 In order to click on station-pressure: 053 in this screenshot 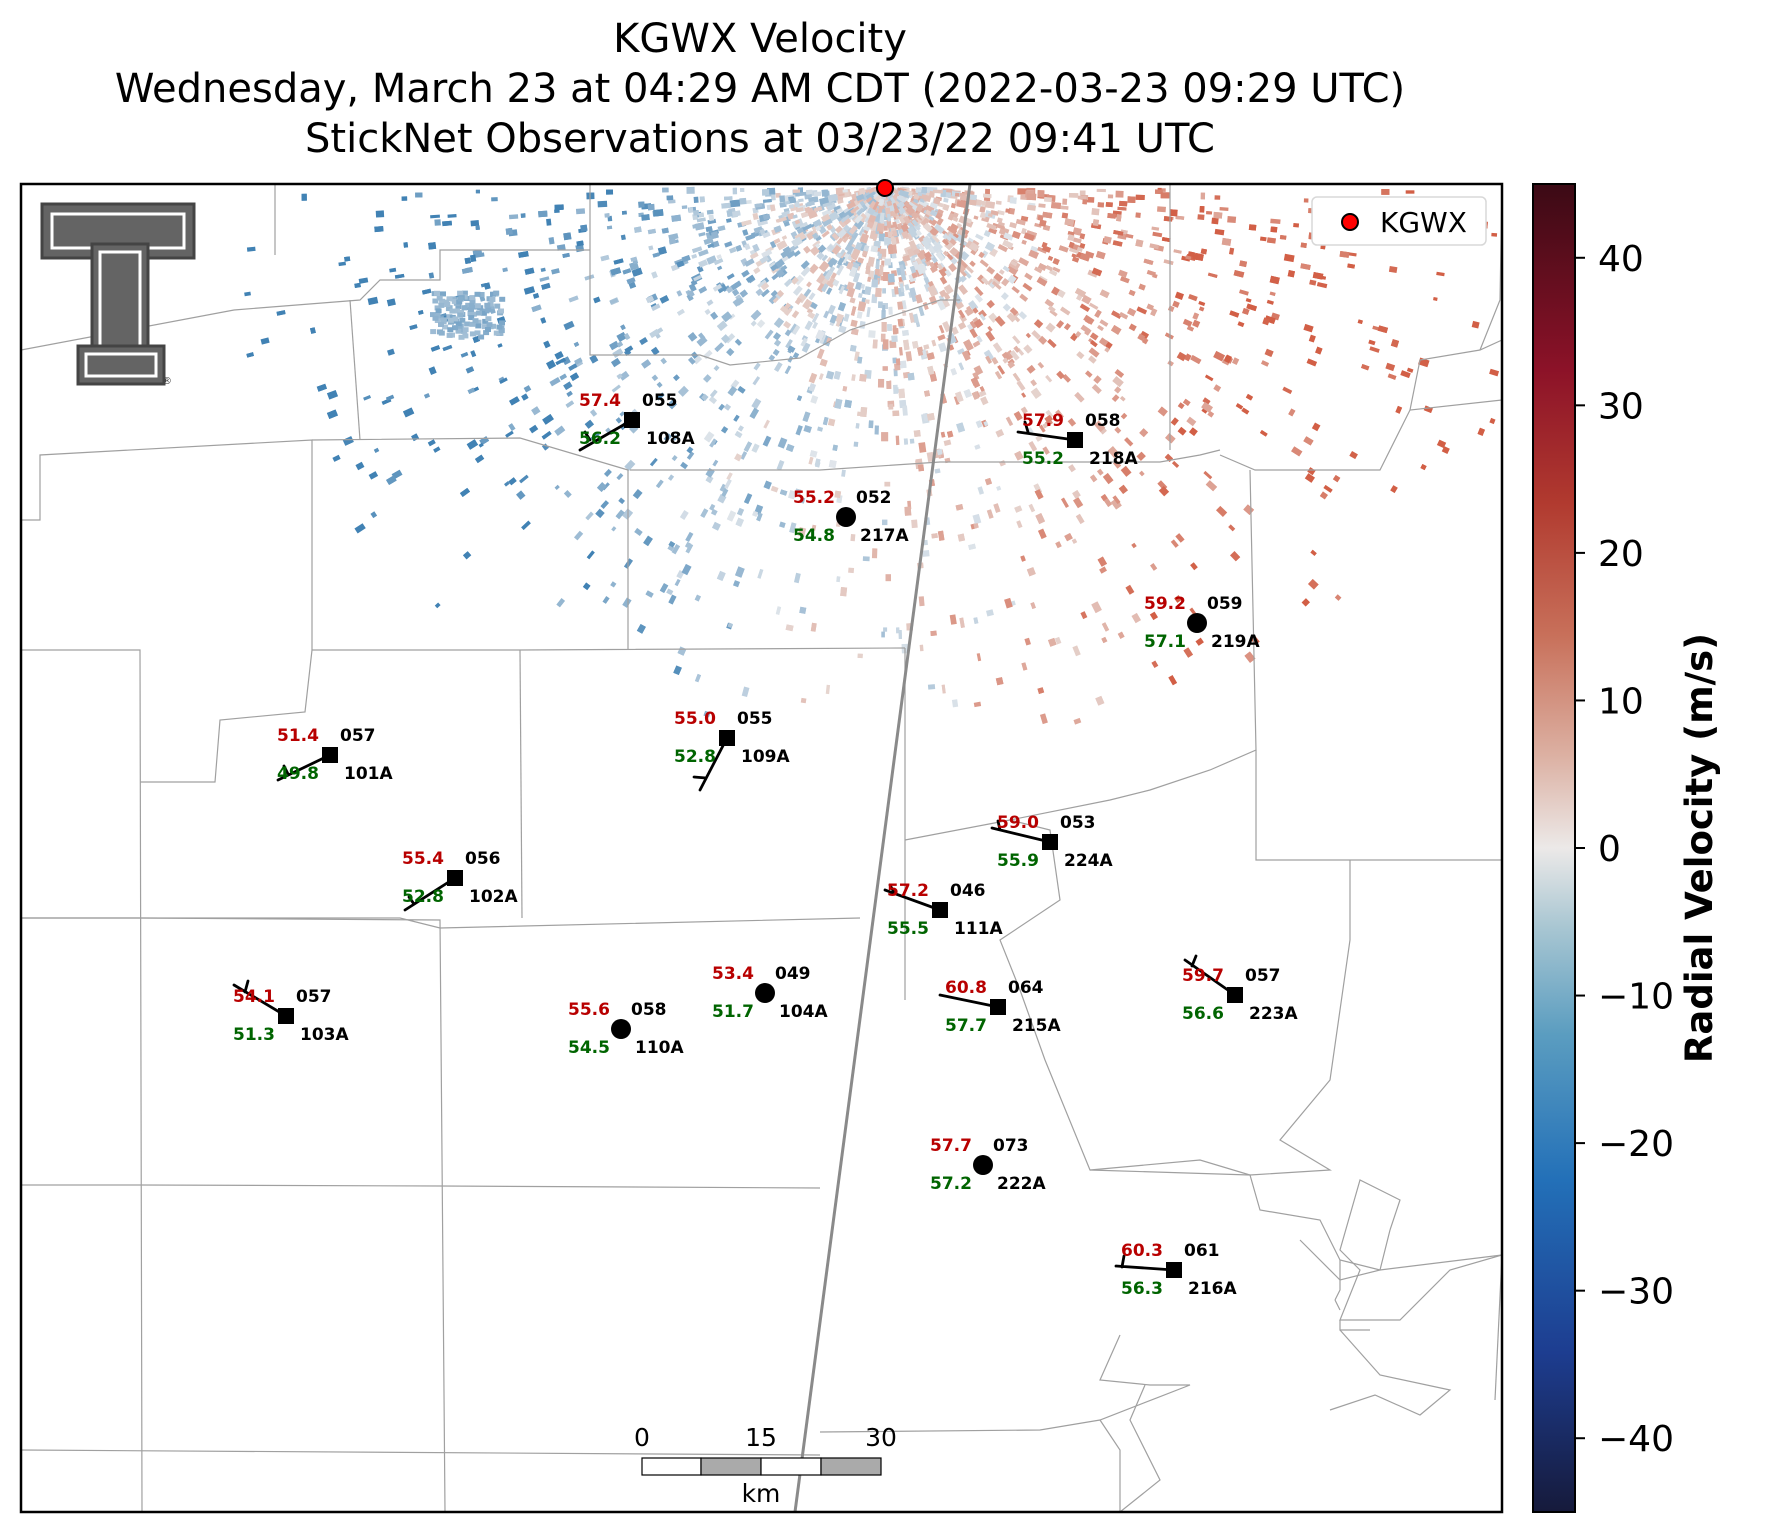, I will do `click(1078, 823)`.